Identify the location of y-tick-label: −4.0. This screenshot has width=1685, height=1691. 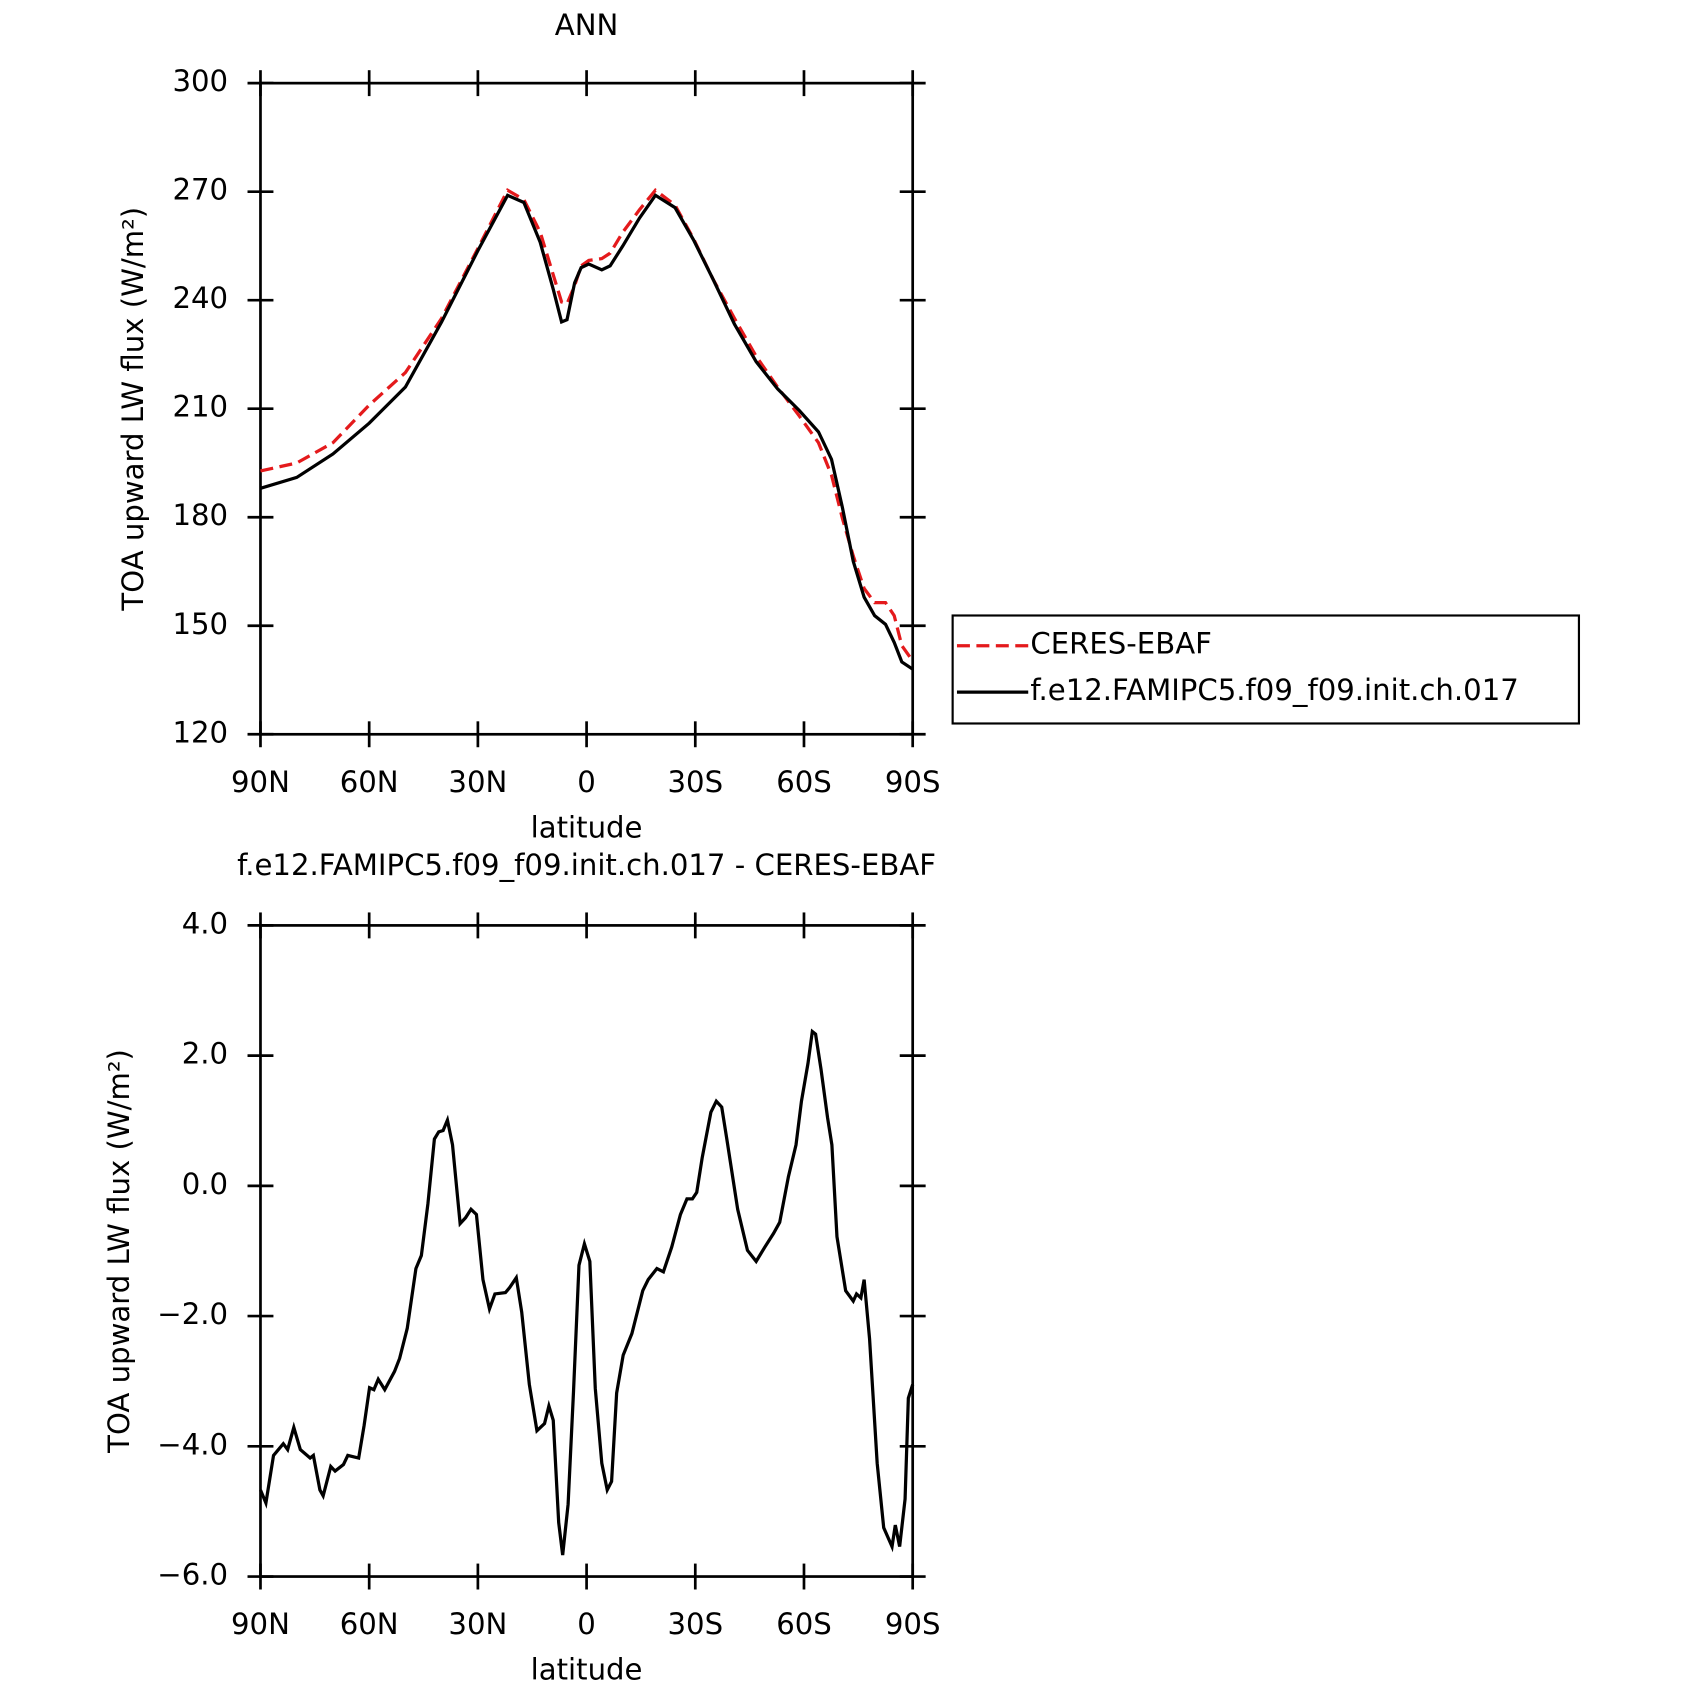
(192, 1444).